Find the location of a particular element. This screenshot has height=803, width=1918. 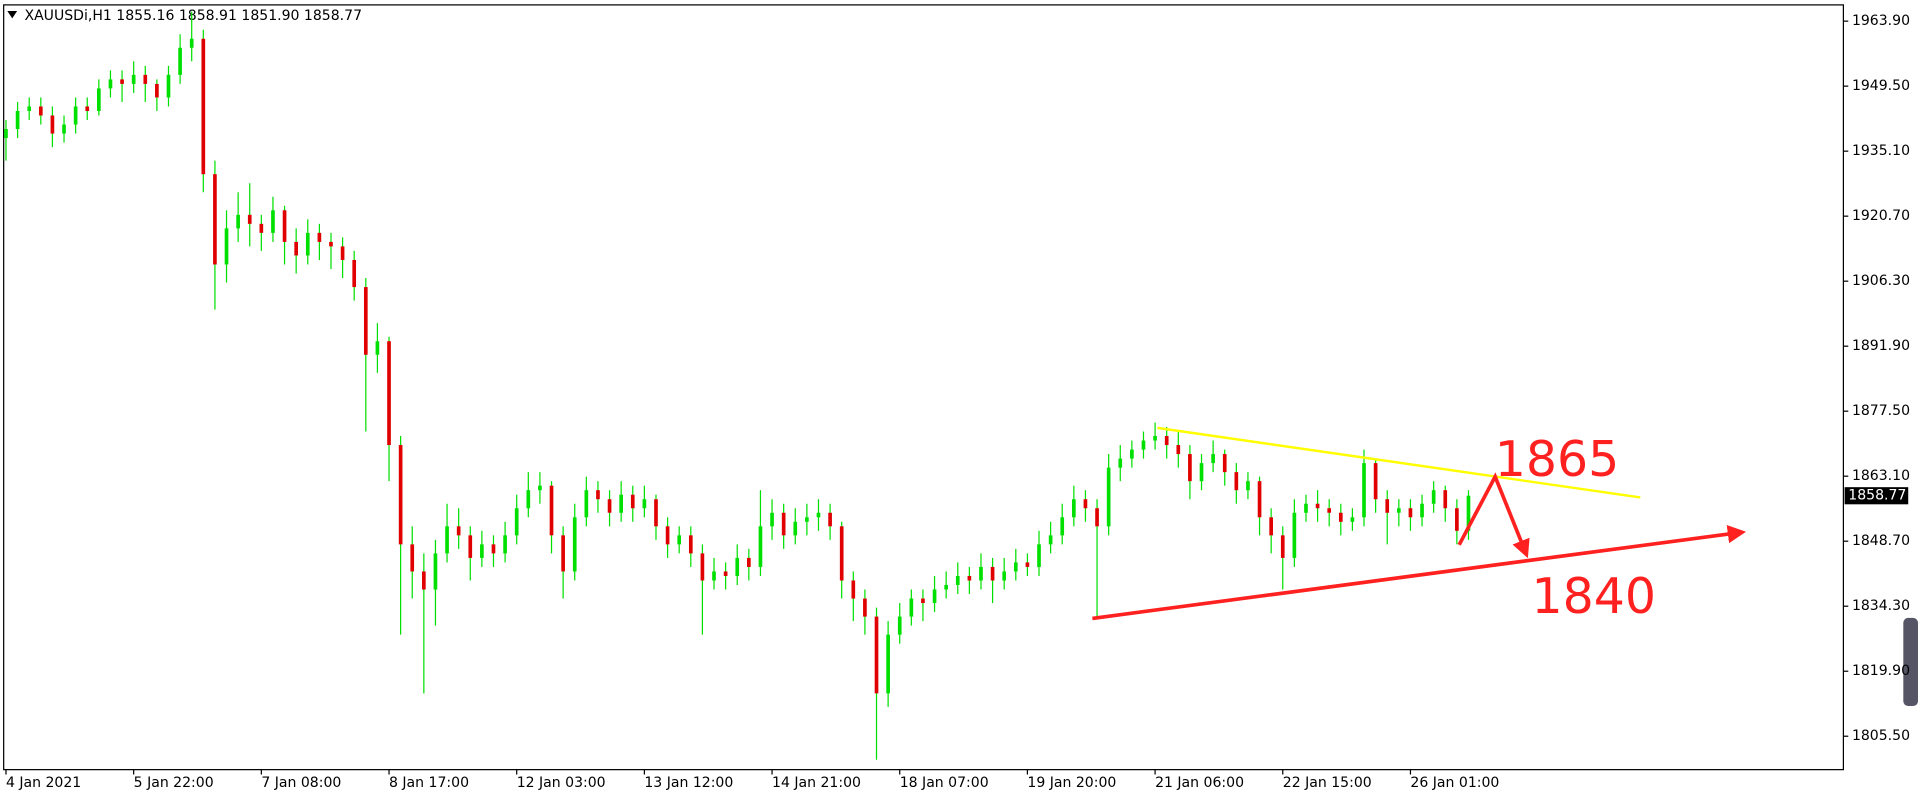

x-tick-label: 7 Jan 08:00 is located at coordinates (301, 783).